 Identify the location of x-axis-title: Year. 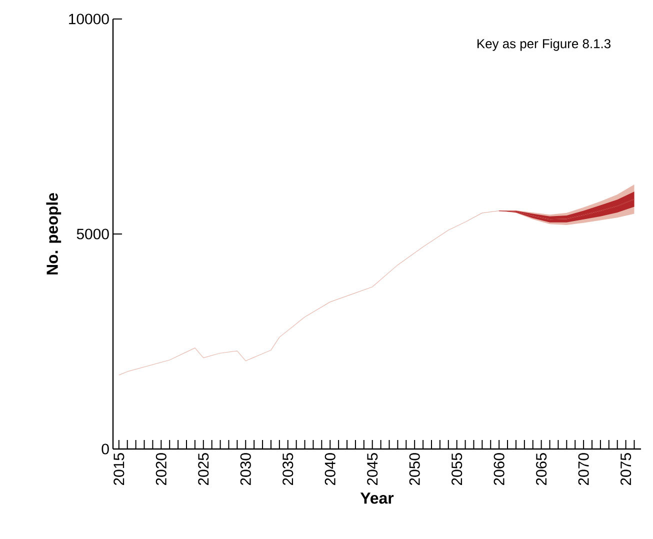
(377, 498).